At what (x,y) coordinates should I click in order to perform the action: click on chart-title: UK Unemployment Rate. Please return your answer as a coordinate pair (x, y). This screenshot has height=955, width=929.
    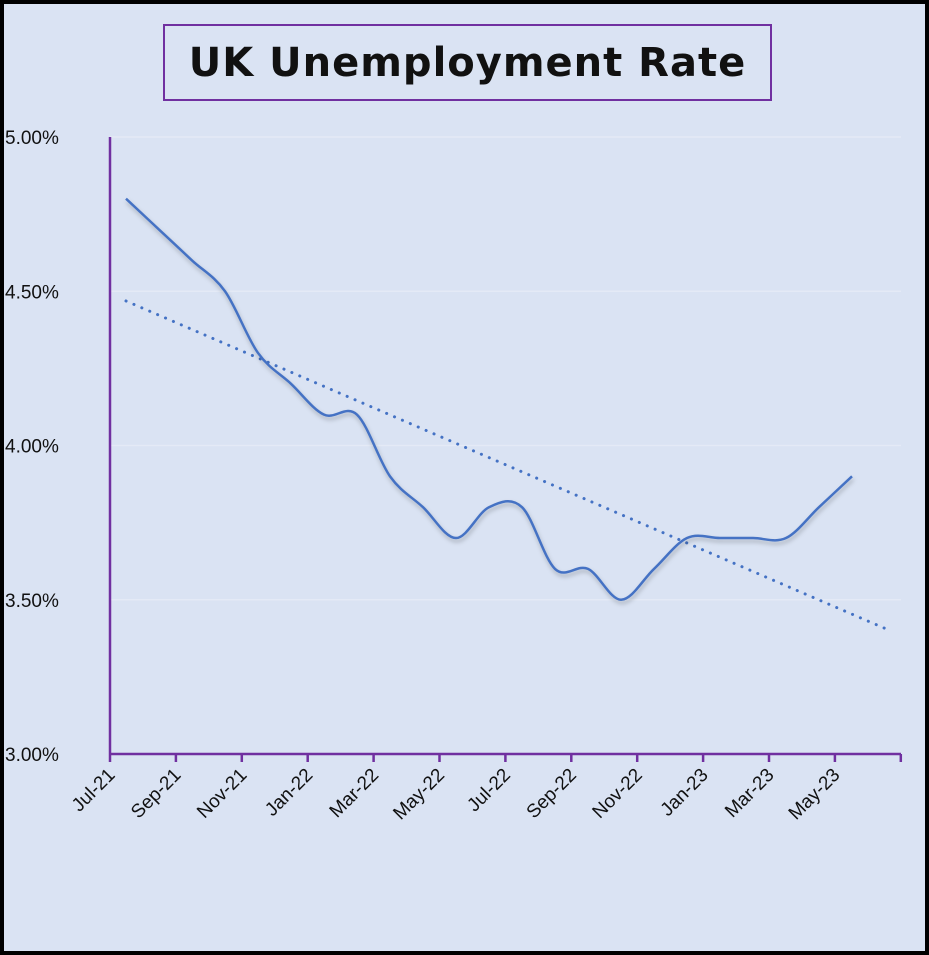
    Looking at the image, I should click on (467, 62).